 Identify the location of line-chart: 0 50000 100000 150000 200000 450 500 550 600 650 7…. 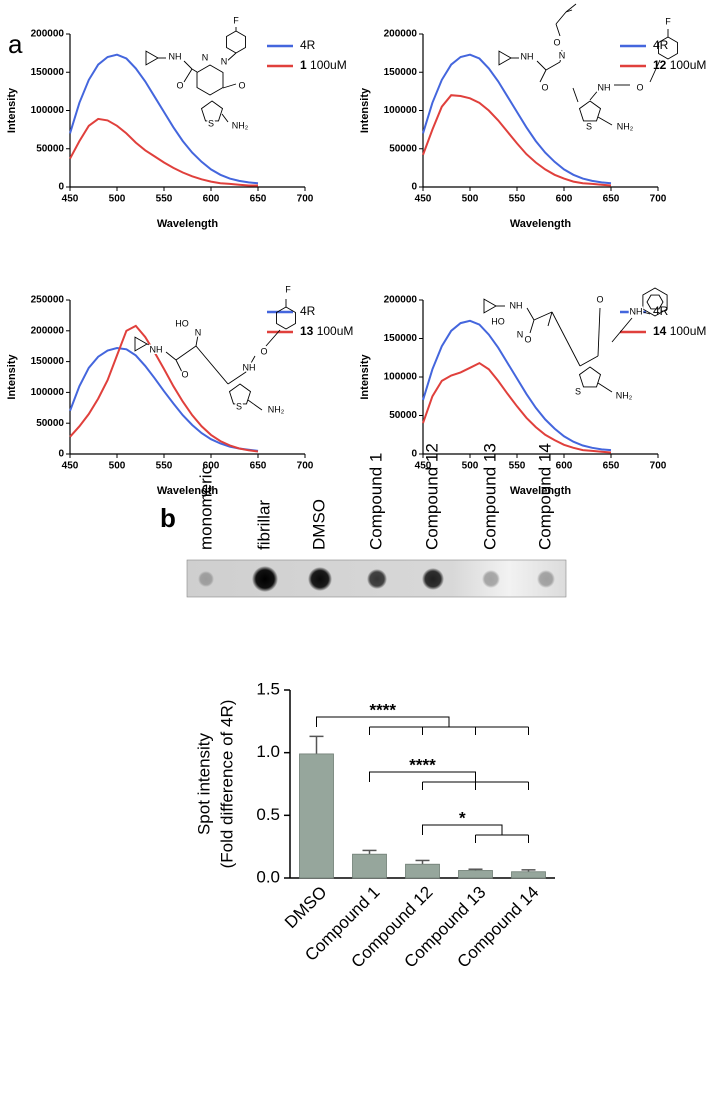
(532, 116).